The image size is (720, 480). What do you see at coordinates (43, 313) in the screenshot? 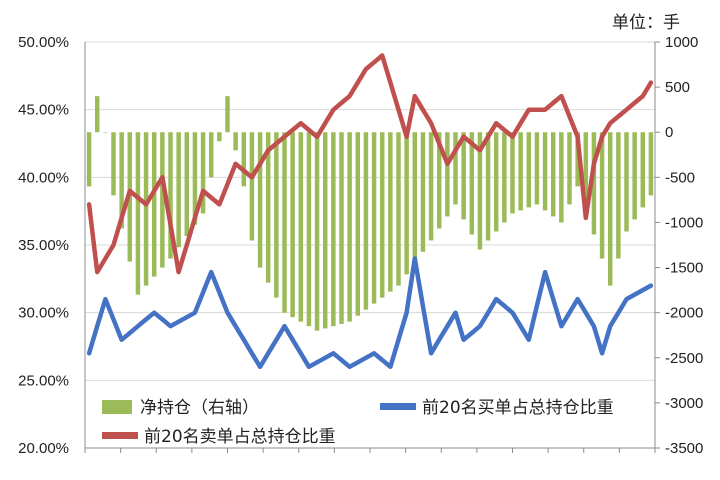
I see `left-tick-label: 30.00%` at bounding box center [43, 313].